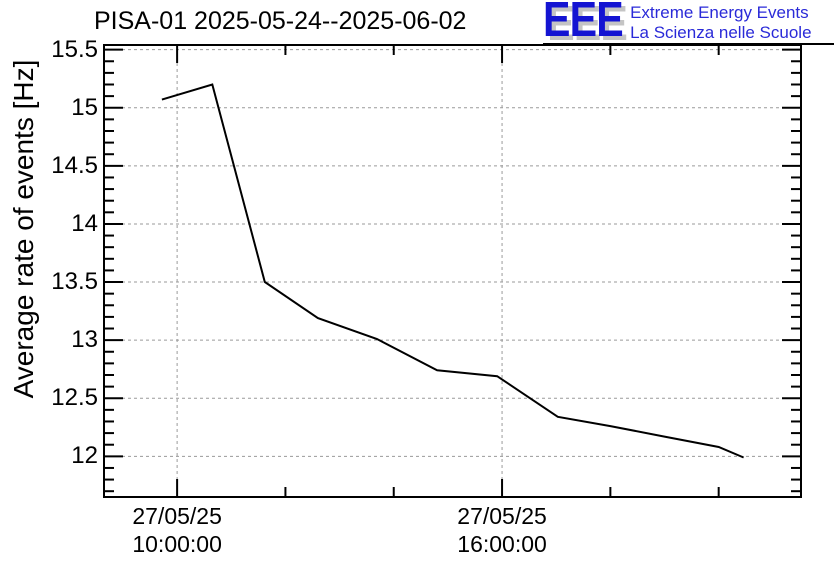 The height and width of the screenshot is (572, 836). What do you see at coordinates (502, 530) in the screenshot?
I see `x-tick-label: 27/05/25 16:00:00` at bounding box center [502, 530].